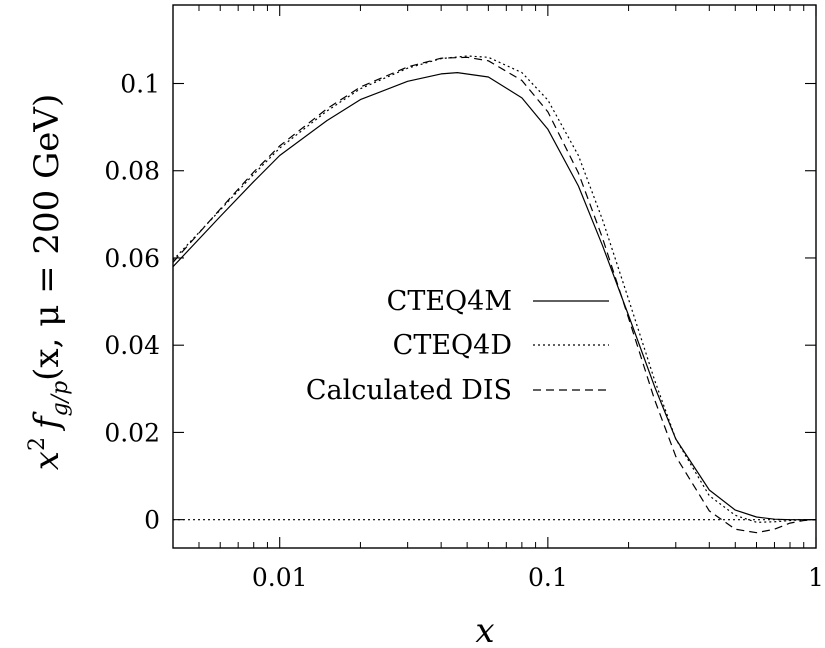  I want to click on legend-label-cteq4m: CTEQ4M, so click(449, 301).